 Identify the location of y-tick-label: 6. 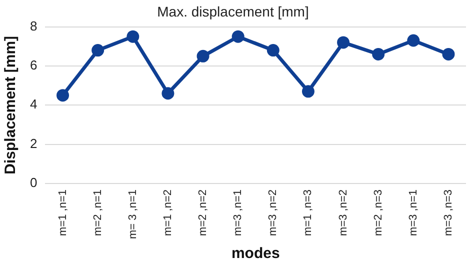
(34, 65).